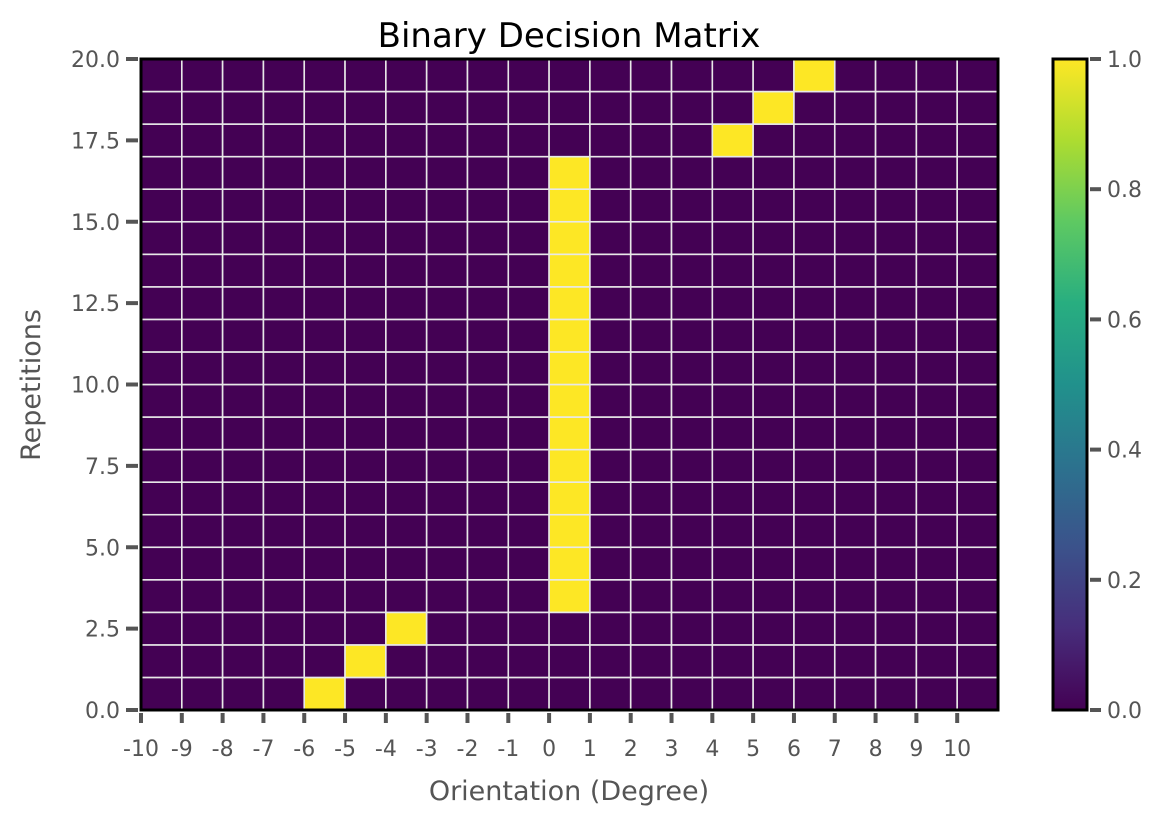  What do you see at coordinates (304, 749) in the screenshot?
I see `x-tick-label: -6` at bounding box center [304, 749].